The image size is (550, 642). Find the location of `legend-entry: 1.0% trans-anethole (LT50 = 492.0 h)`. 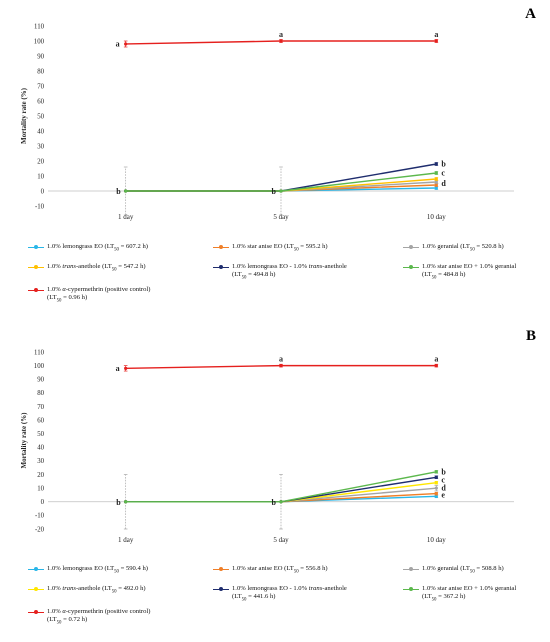

legend-entry: 1.0% trans-anethole (LT50 = 492.0 h) is located at coordinates (87, 590).